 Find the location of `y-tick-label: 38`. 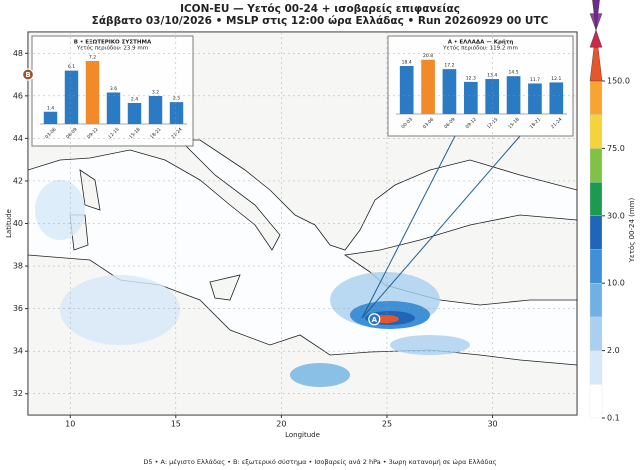

y-tick-label: 38 is located at coordinates (18, 266).